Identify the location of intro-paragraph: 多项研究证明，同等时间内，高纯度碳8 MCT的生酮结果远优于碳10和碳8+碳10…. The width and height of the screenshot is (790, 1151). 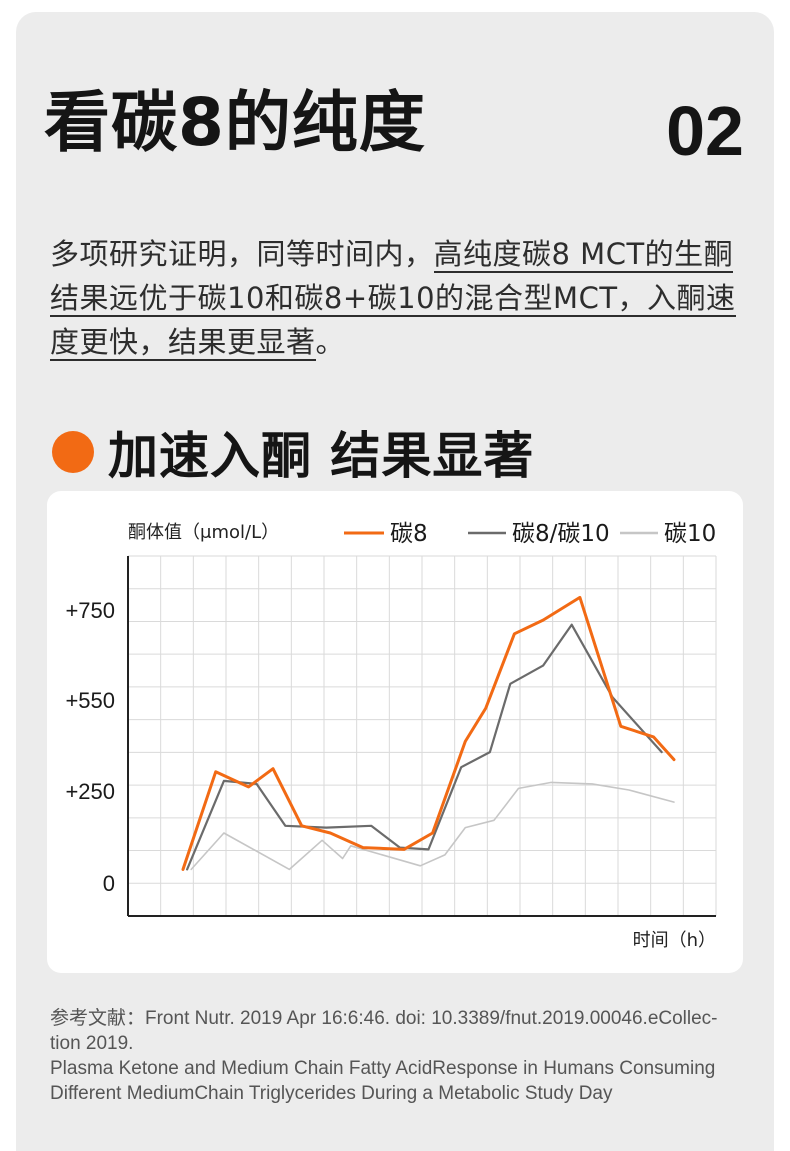
(400, 298).